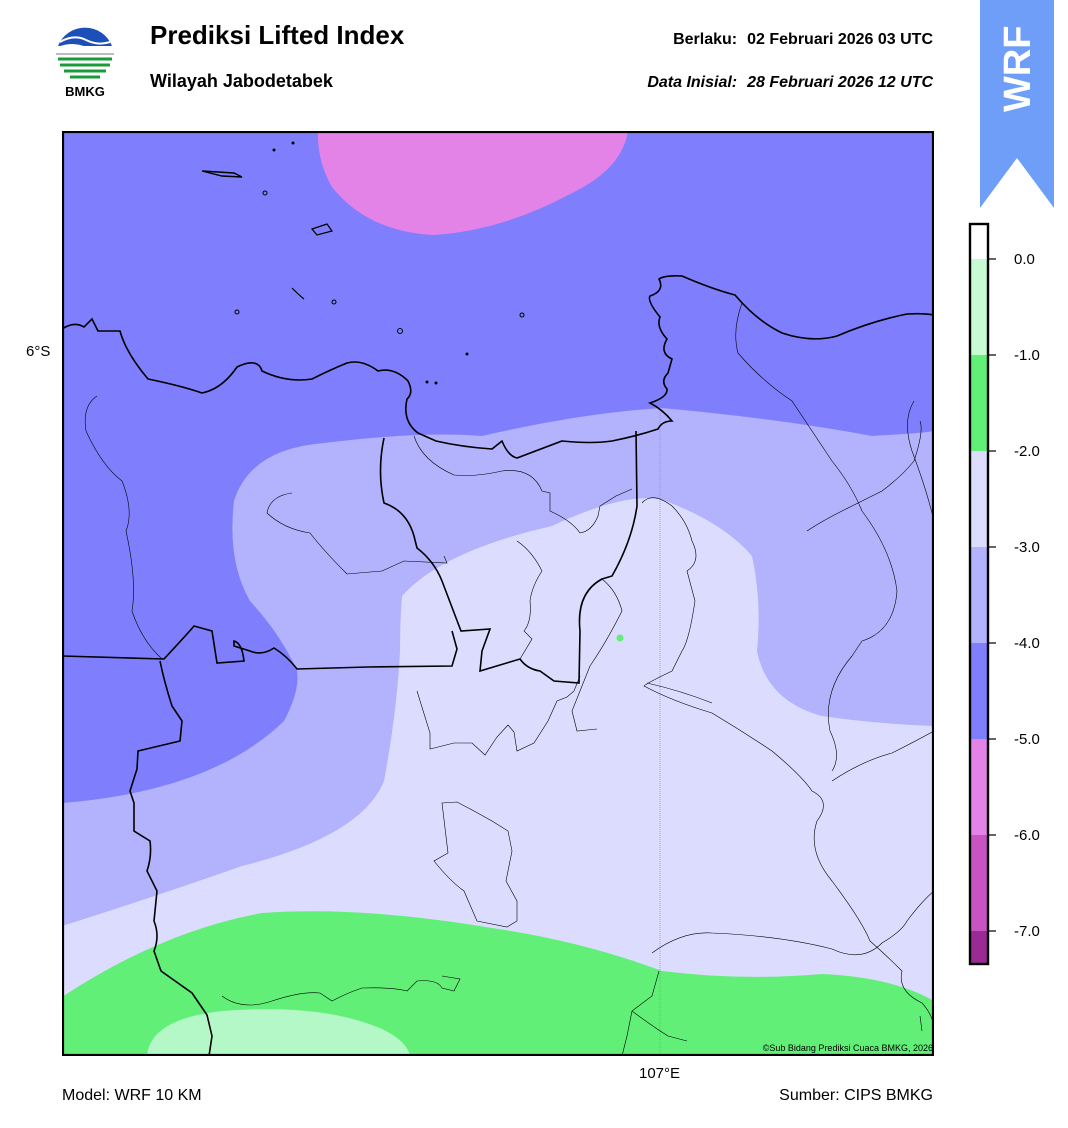 This screenshot has height=1128, width=1068. What do you see at coordinates (1004, 594) in the screenshot?
I see `colorbar: 0.0 -1.0 -2.0 -3.0 -4.0 -5.0 -6.0 -7.0` at bounding box center [1004, 594].